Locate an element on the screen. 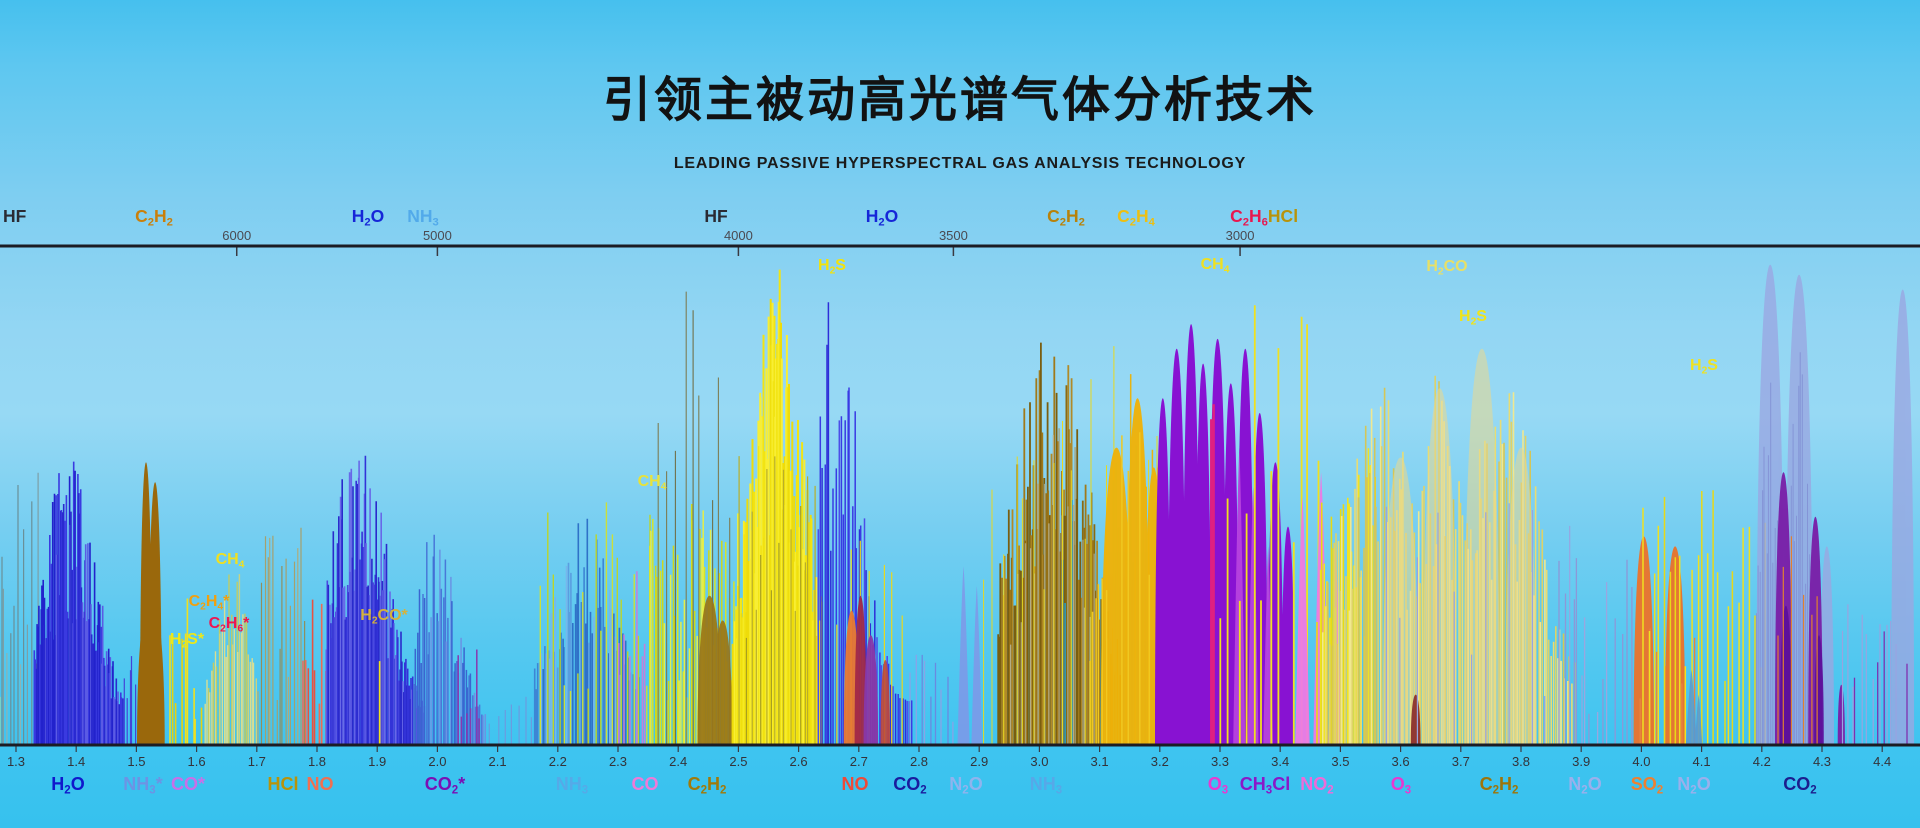 The height and width of the screenshot is (828, 1920). gas-label-bottom: NH3* is located at coordinates (142, 785).